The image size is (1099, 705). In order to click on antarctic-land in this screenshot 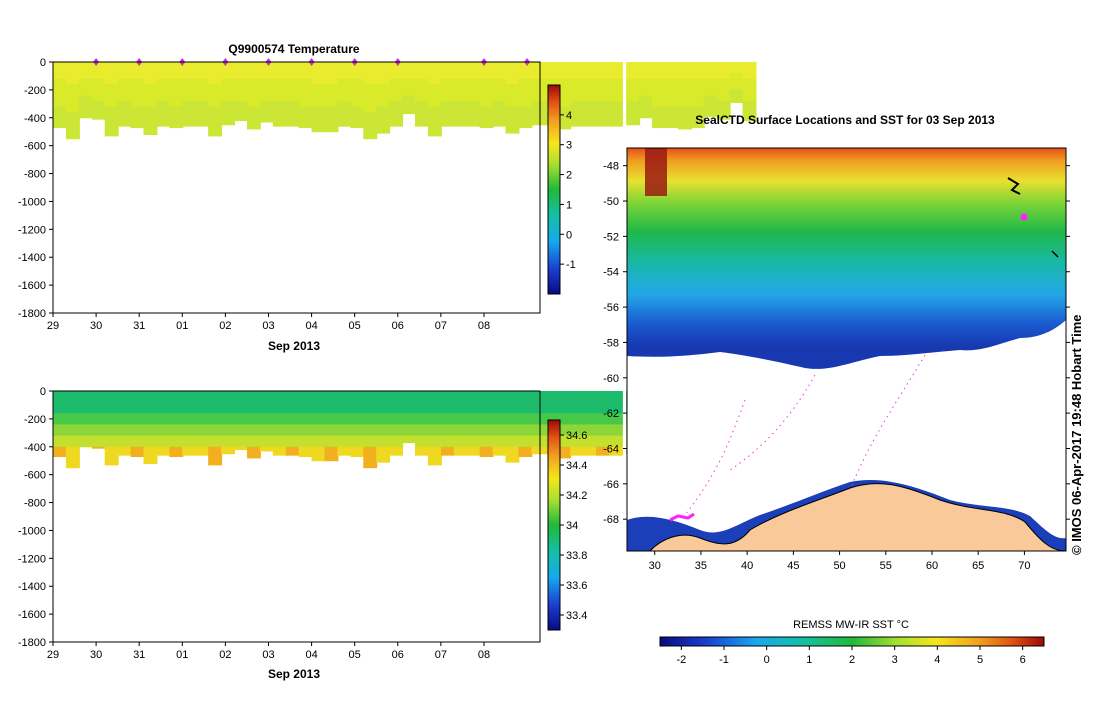, I will do `click(857, 517)`.